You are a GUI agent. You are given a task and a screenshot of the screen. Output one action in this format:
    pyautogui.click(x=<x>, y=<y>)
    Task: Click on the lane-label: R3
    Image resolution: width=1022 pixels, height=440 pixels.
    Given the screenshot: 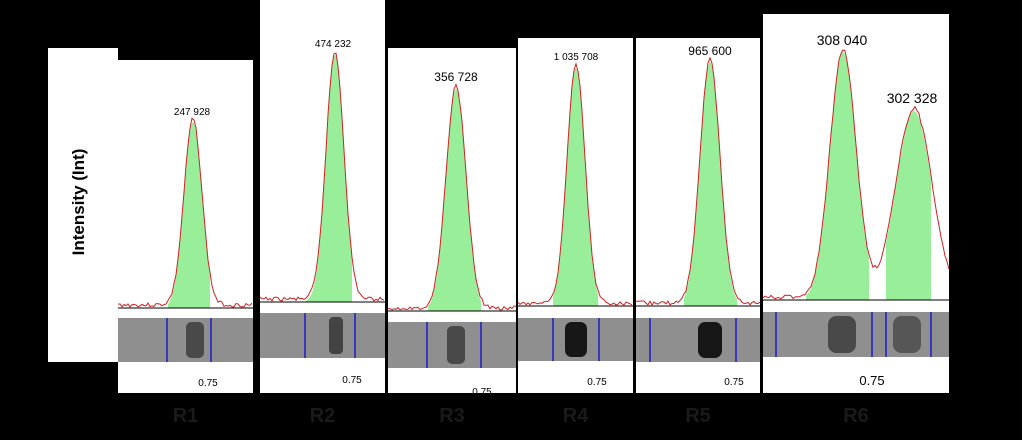 What is the action you would take?
    pyautogui.click(x=452, y=416)
    